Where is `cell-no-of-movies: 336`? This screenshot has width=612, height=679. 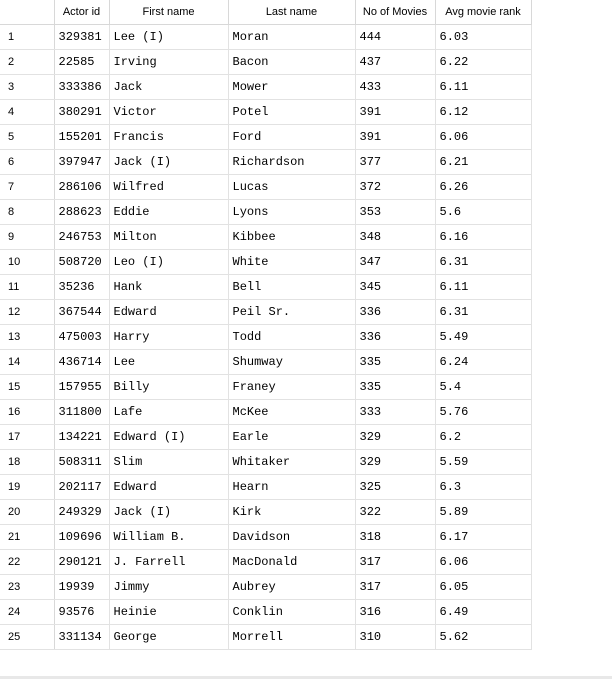
cell-no-of-movies: 336 is located at coordinates (395, 337).